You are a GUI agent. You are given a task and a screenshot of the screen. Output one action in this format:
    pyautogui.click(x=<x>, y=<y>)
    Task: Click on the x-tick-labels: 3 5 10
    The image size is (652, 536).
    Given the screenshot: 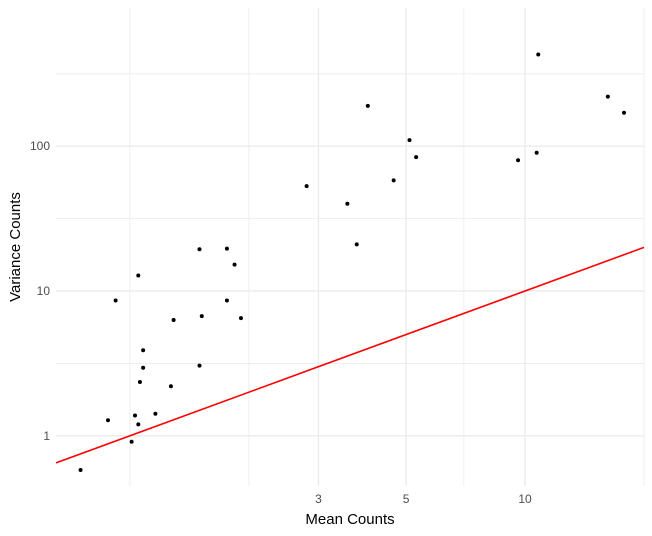 What is the action you would take?
    pyautogui.click(x=423, y=499)
    